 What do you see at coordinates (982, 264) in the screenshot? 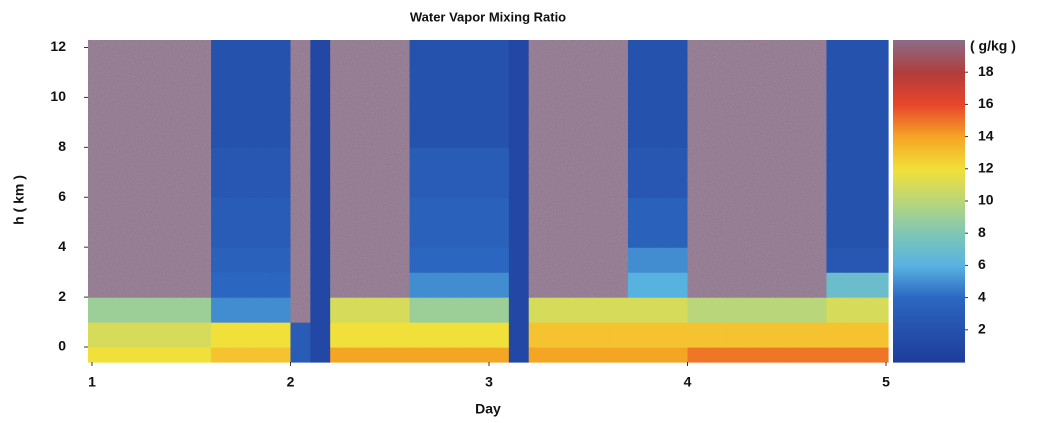
I see `colorbar-tick-label: 6` at bounding box center [982, 264].